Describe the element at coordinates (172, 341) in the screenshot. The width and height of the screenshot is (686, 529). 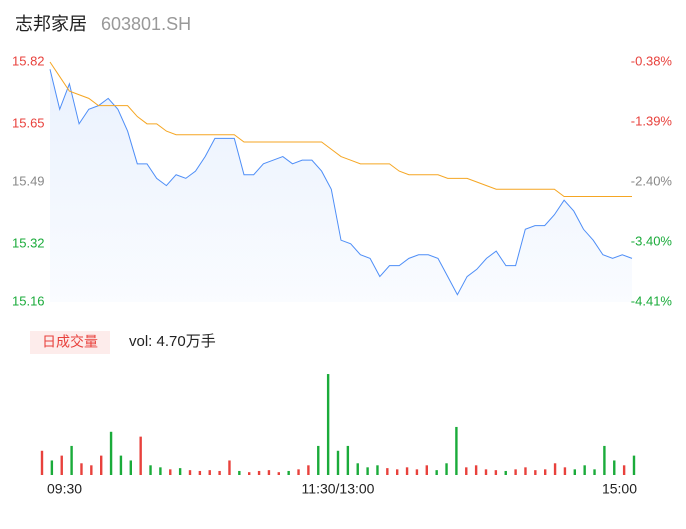
I see `volume-annotation: vol: 4.70万手` at that location.